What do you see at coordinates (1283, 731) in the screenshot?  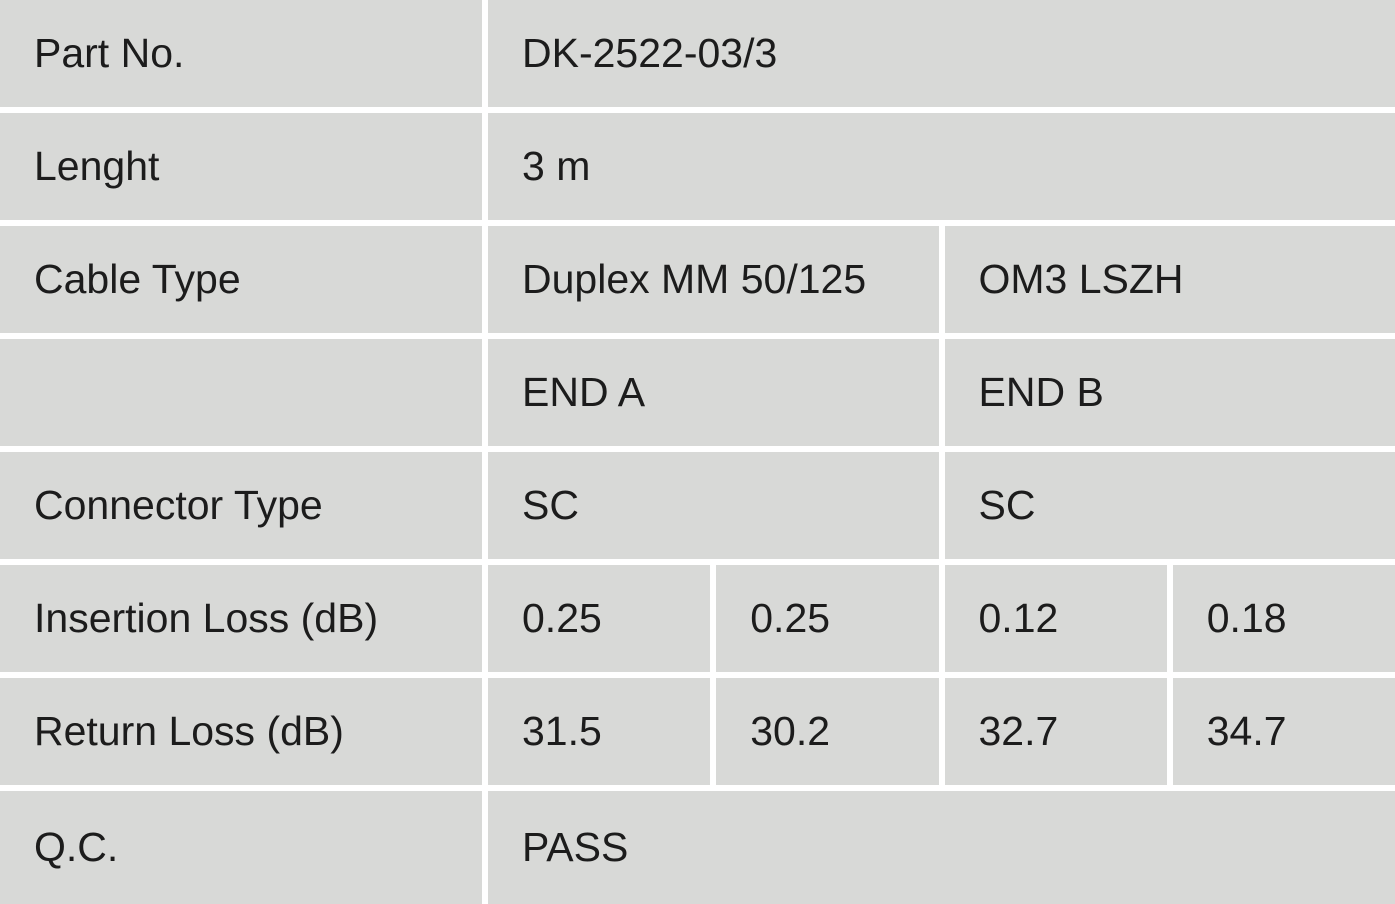 I see `row-value: 34.7` at bounding box center [1283, 731].